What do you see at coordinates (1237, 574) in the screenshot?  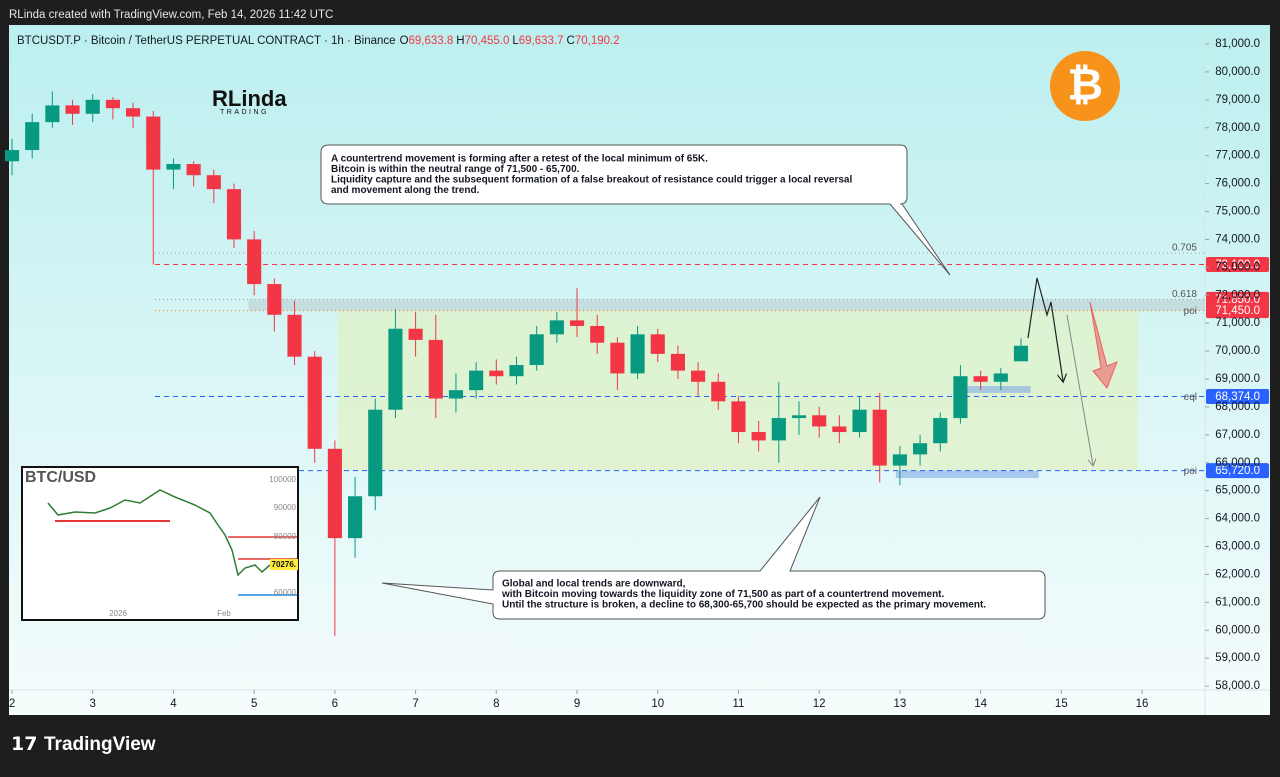 I see `y-tick-label: 62,000.0` at bounding box center [1237, 574].